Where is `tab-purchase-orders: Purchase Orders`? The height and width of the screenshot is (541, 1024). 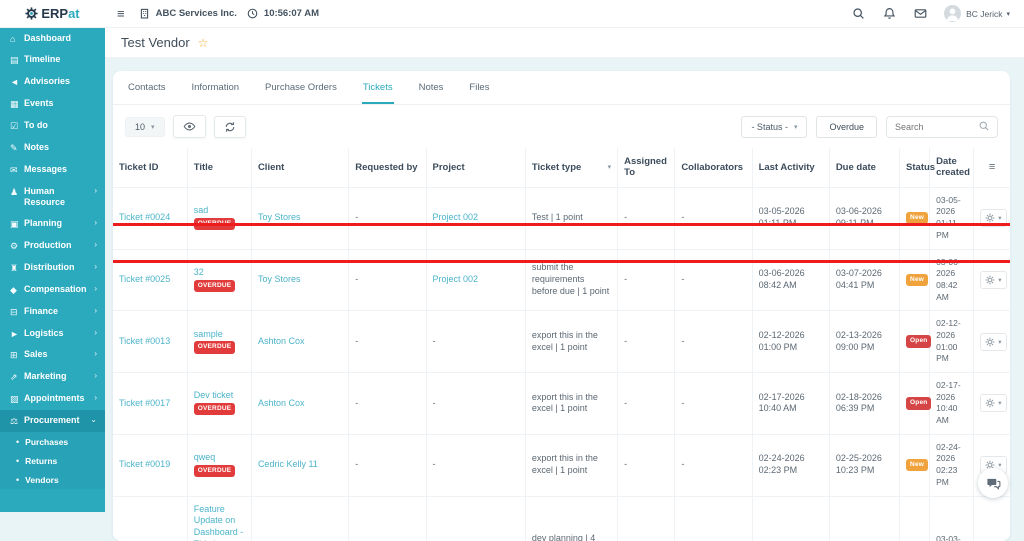 tab-purchase-orders: Purchase Orders is located at coordinates (301, 87).